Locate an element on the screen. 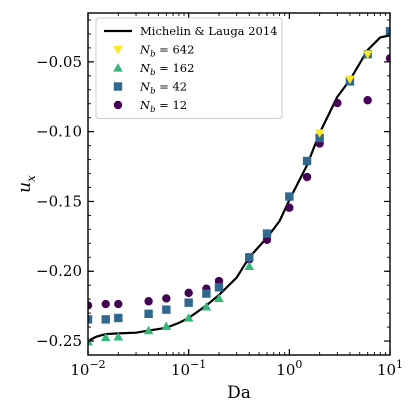 This screenshot has width=415, height=415. legend-label: Nb = 162 is located at coordinates (166, 69).